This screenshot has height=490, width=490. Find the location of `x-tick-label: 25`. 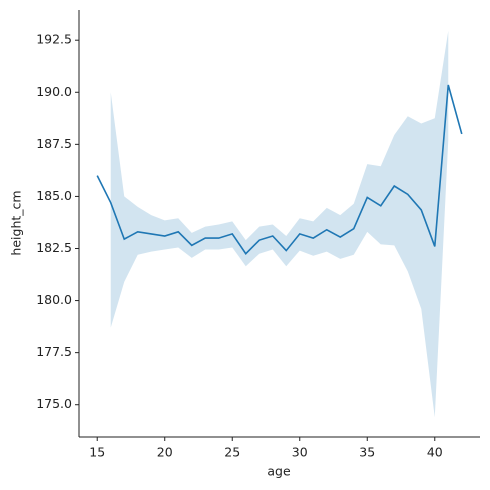

x-tick-label: 25 is located at coordinates (232, 452).